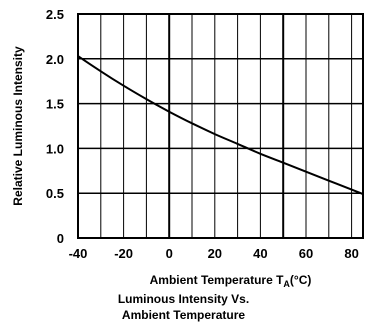 The height and width of the screenshot is (333, 367). What do you see at coordinates (217, 280) in the screenshot?
I see `x-axis-label-main: Ambient Temperature T` at bounding box center [217, 280].